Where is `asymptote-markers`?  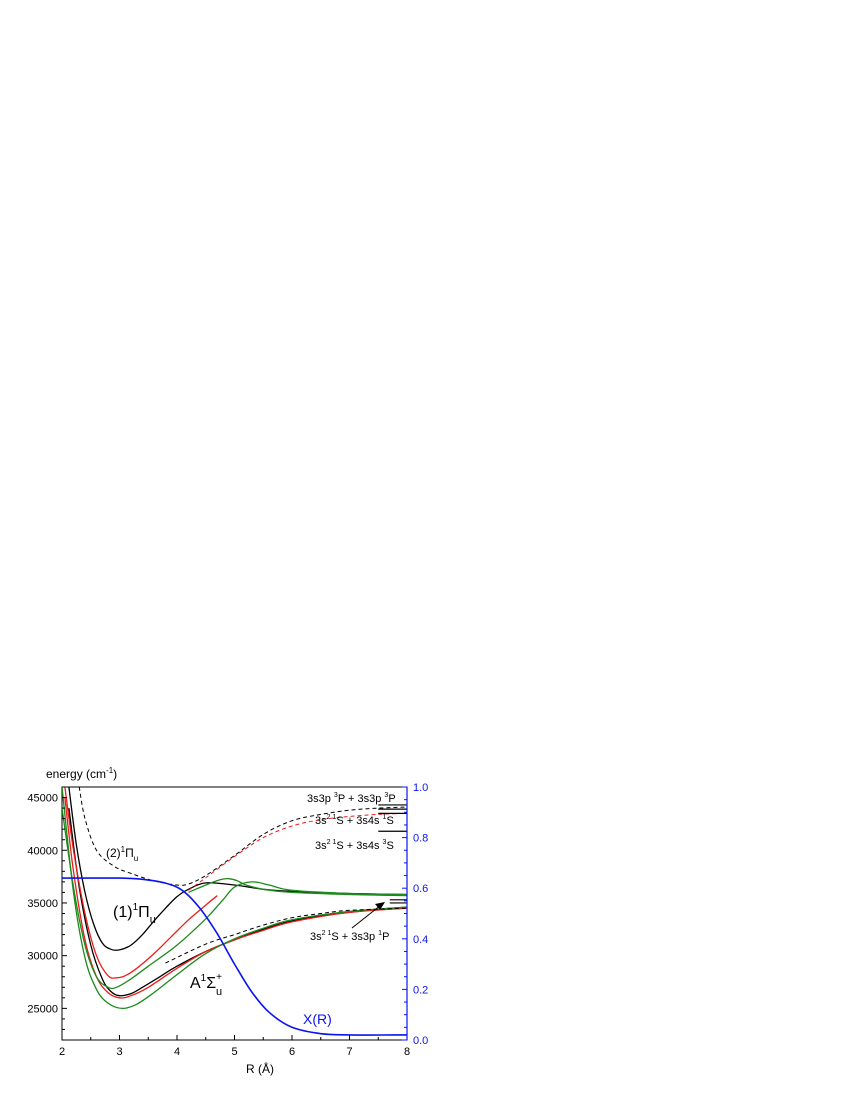
asymptote-markers is located at coordinates (392, 854).